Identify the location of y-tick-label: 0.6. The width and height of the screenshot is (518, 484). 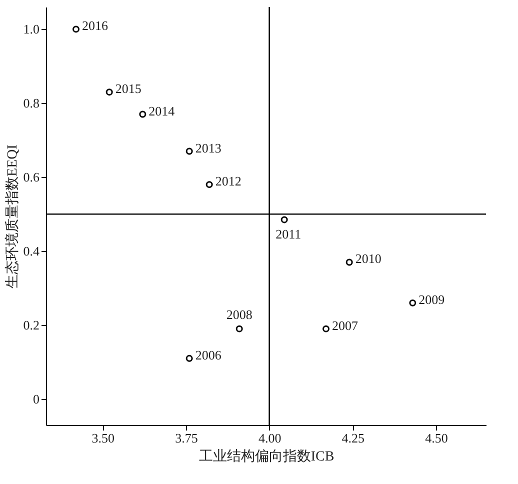
(31, 177).